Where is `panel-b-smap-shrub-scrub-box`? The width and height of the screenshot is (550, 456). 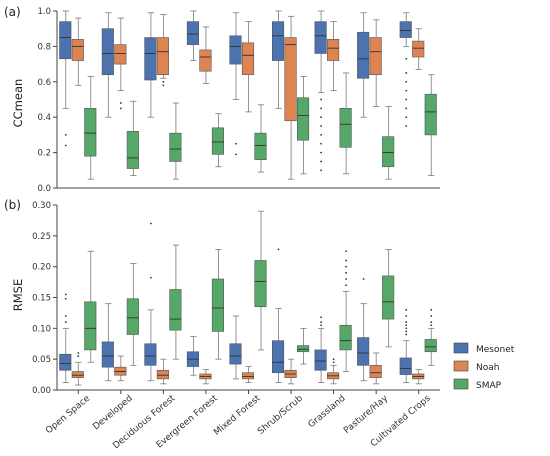
panel-b-smap-shrub-scrub-box is located at coordinates (303, 349).